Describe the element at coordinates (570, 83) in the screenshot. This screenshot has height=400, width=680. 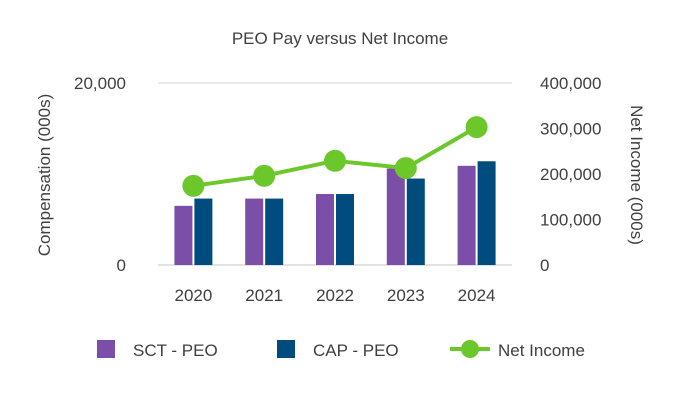
I see `right-tick-label: 400,000` at that location.